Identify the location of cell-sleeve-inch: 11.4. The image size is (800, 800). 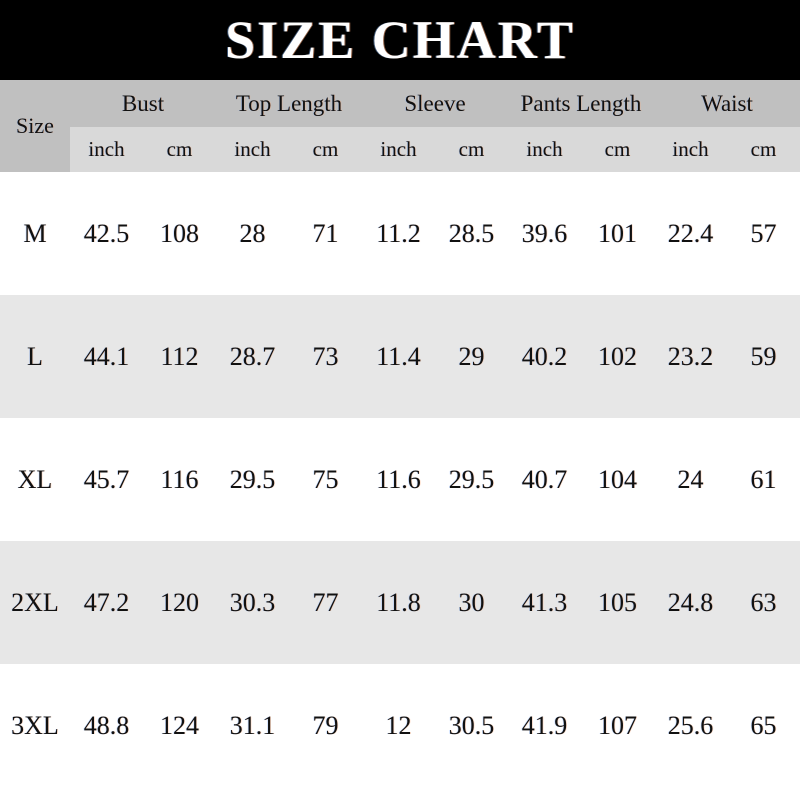
(398, 356).